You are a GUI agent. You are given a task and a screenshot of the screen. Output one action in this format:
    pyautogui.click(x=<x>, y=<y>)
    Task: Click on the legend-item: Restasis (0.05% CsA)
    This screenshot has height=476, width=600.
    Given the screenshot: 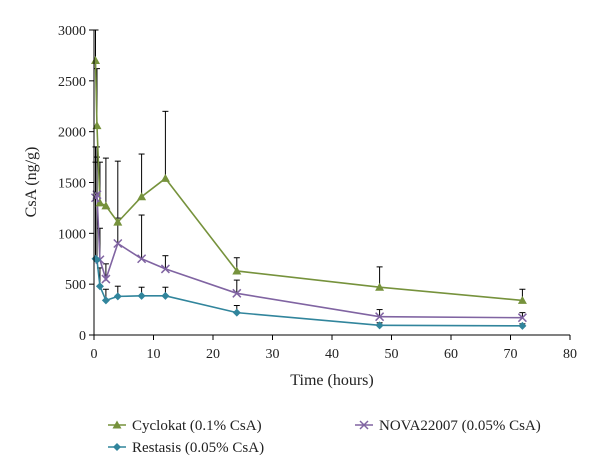 What is the action you would take?
    pyautogui.click(x=186, y=448)
    